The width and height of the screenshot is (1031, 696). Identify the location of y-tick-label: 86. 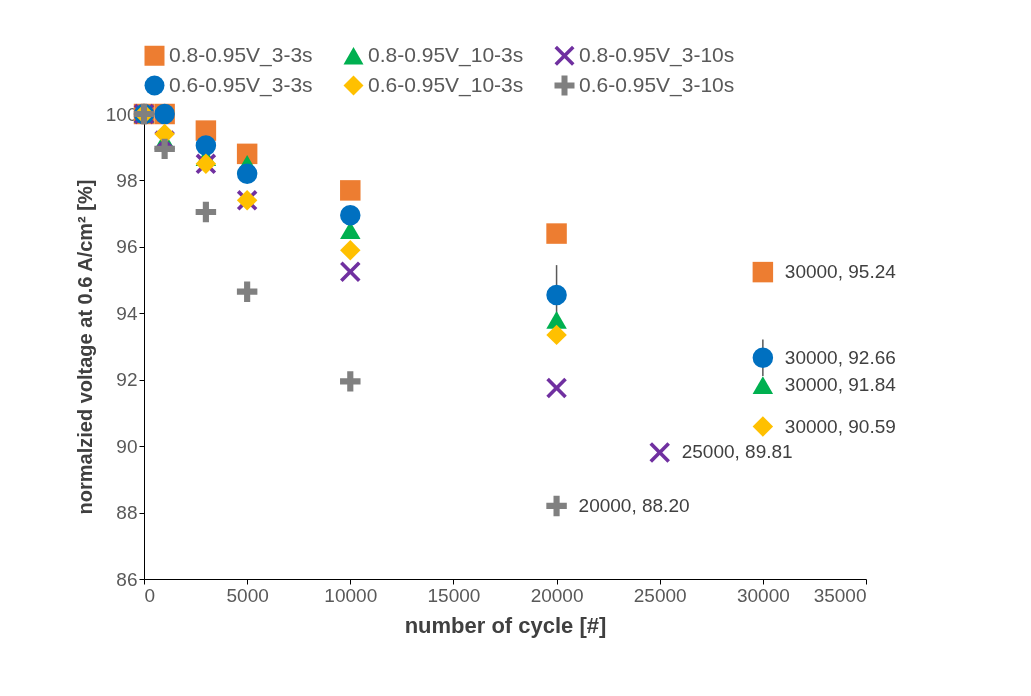
(127, 579).